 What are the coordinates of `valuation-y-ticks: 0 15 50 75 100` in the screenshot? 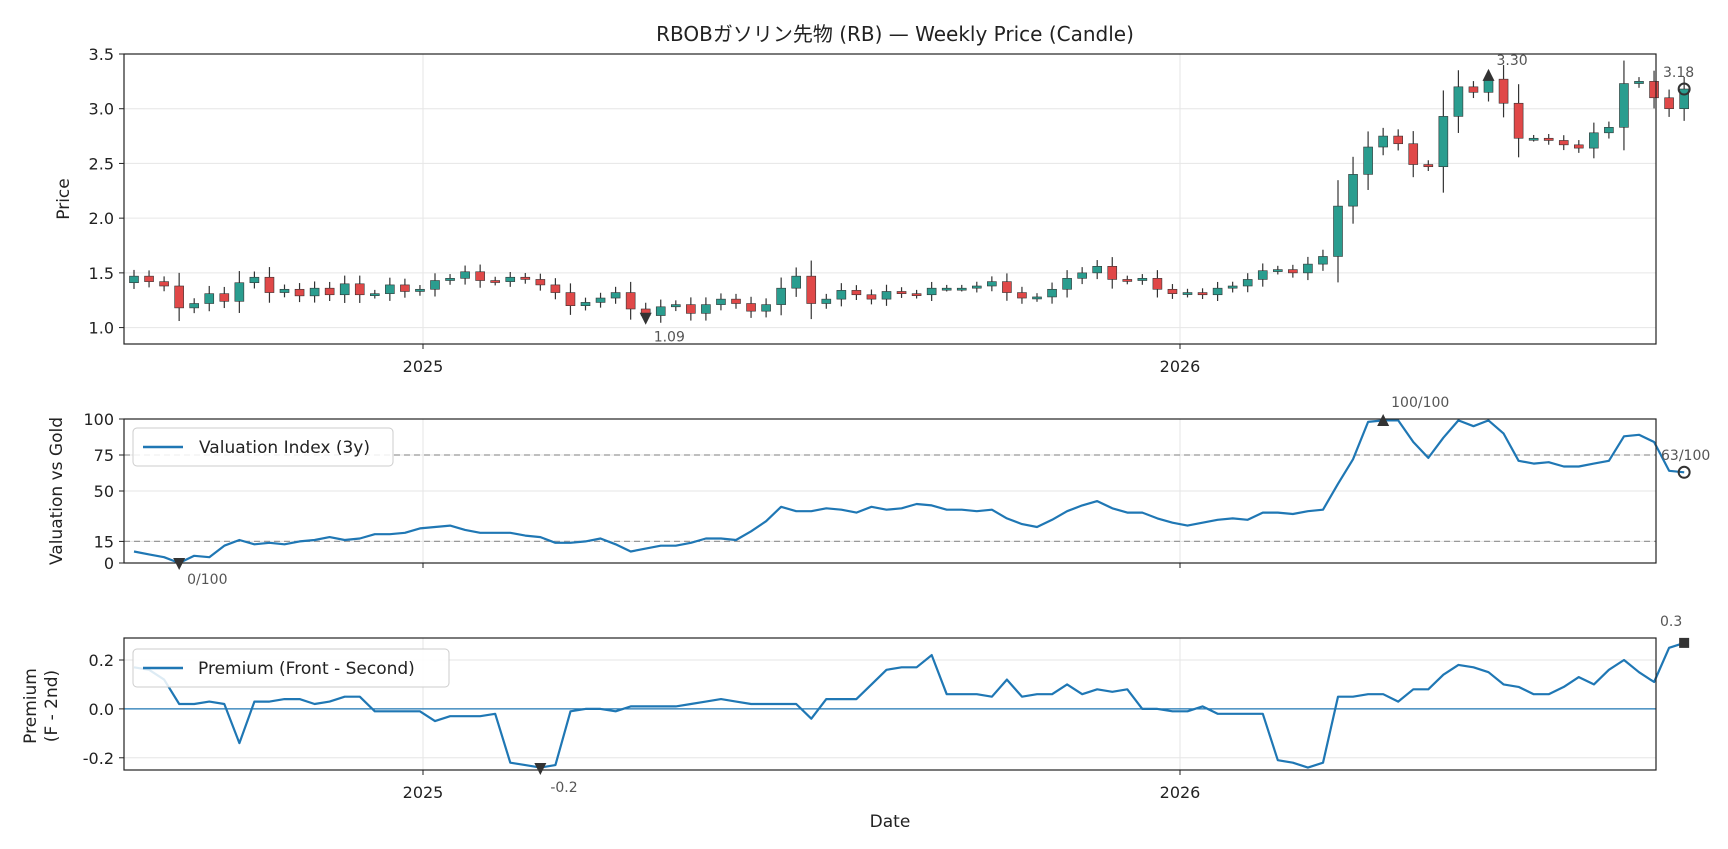 It's located at (103, 491).